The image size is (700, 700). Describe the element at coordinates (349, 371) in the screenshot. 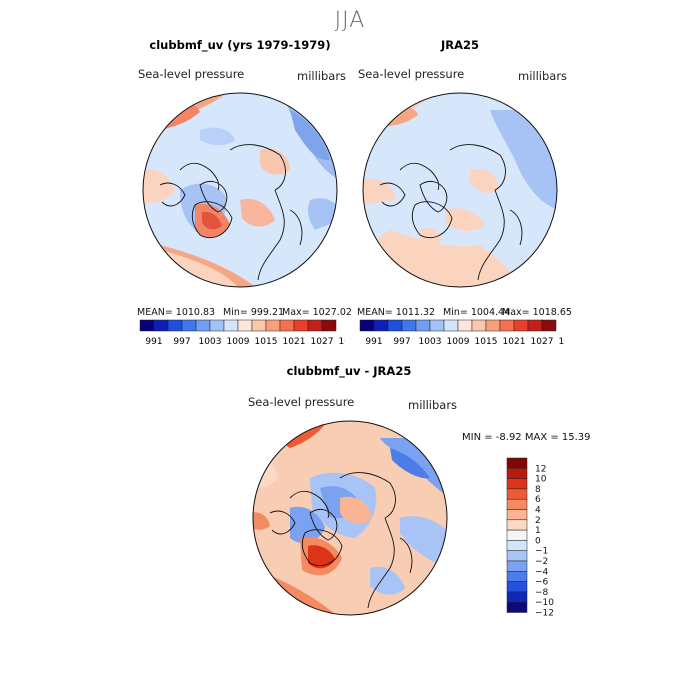

I see `panel-3-title: clubbmf_uv - JRA25` at that location.